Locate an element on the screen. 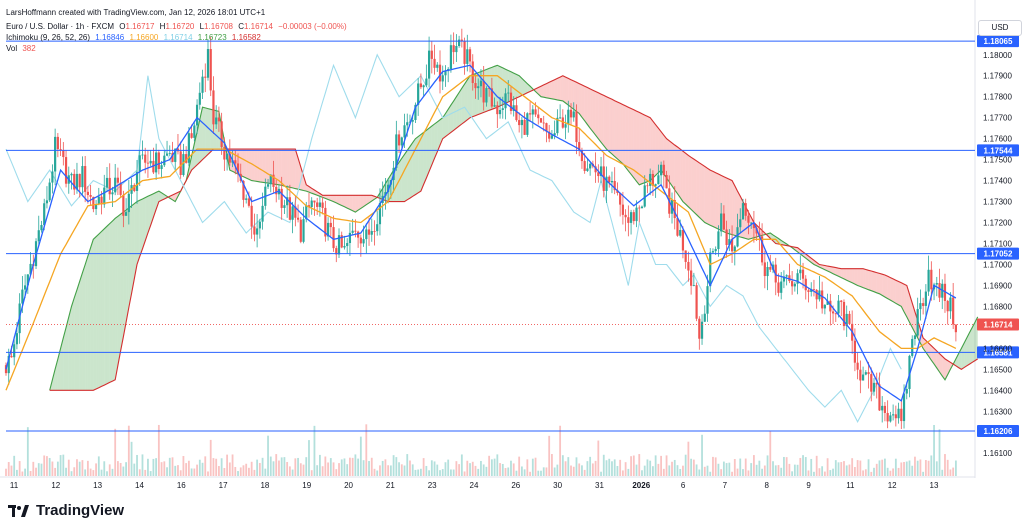  y-tick-label: 1.16400 is located at coordinates (997, 390).